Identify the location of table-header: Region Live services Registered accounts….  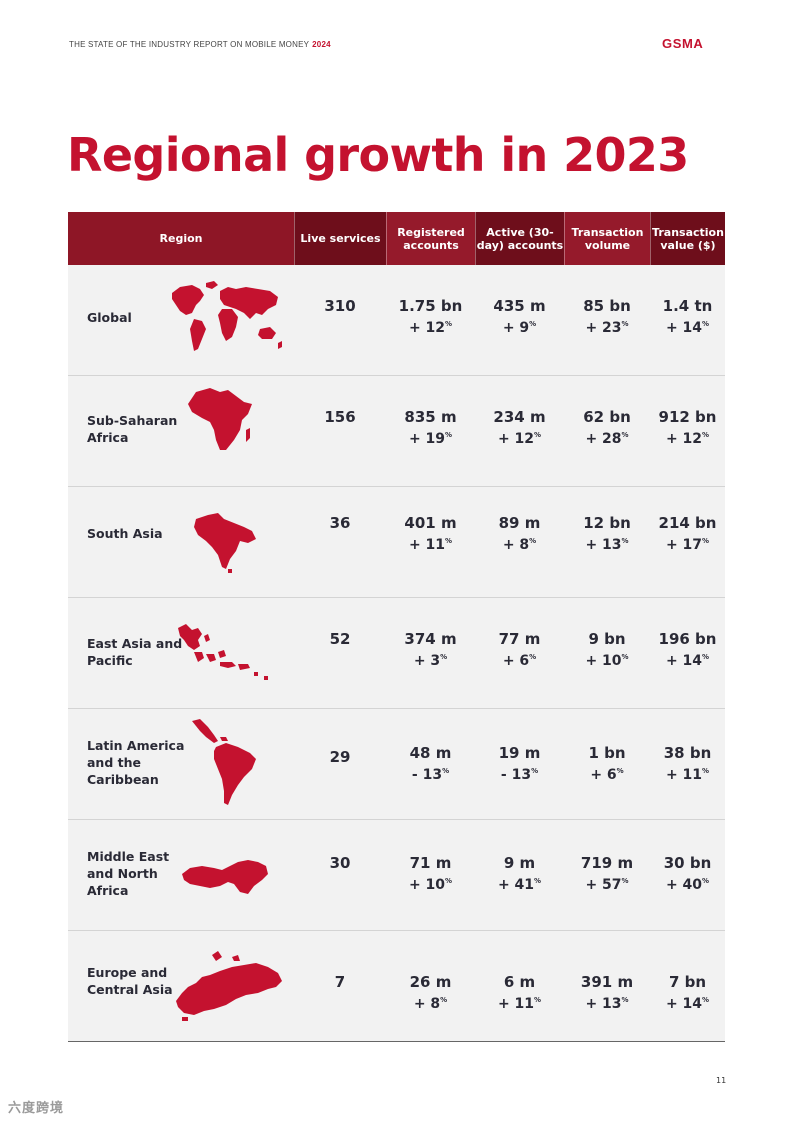
(396, 238).